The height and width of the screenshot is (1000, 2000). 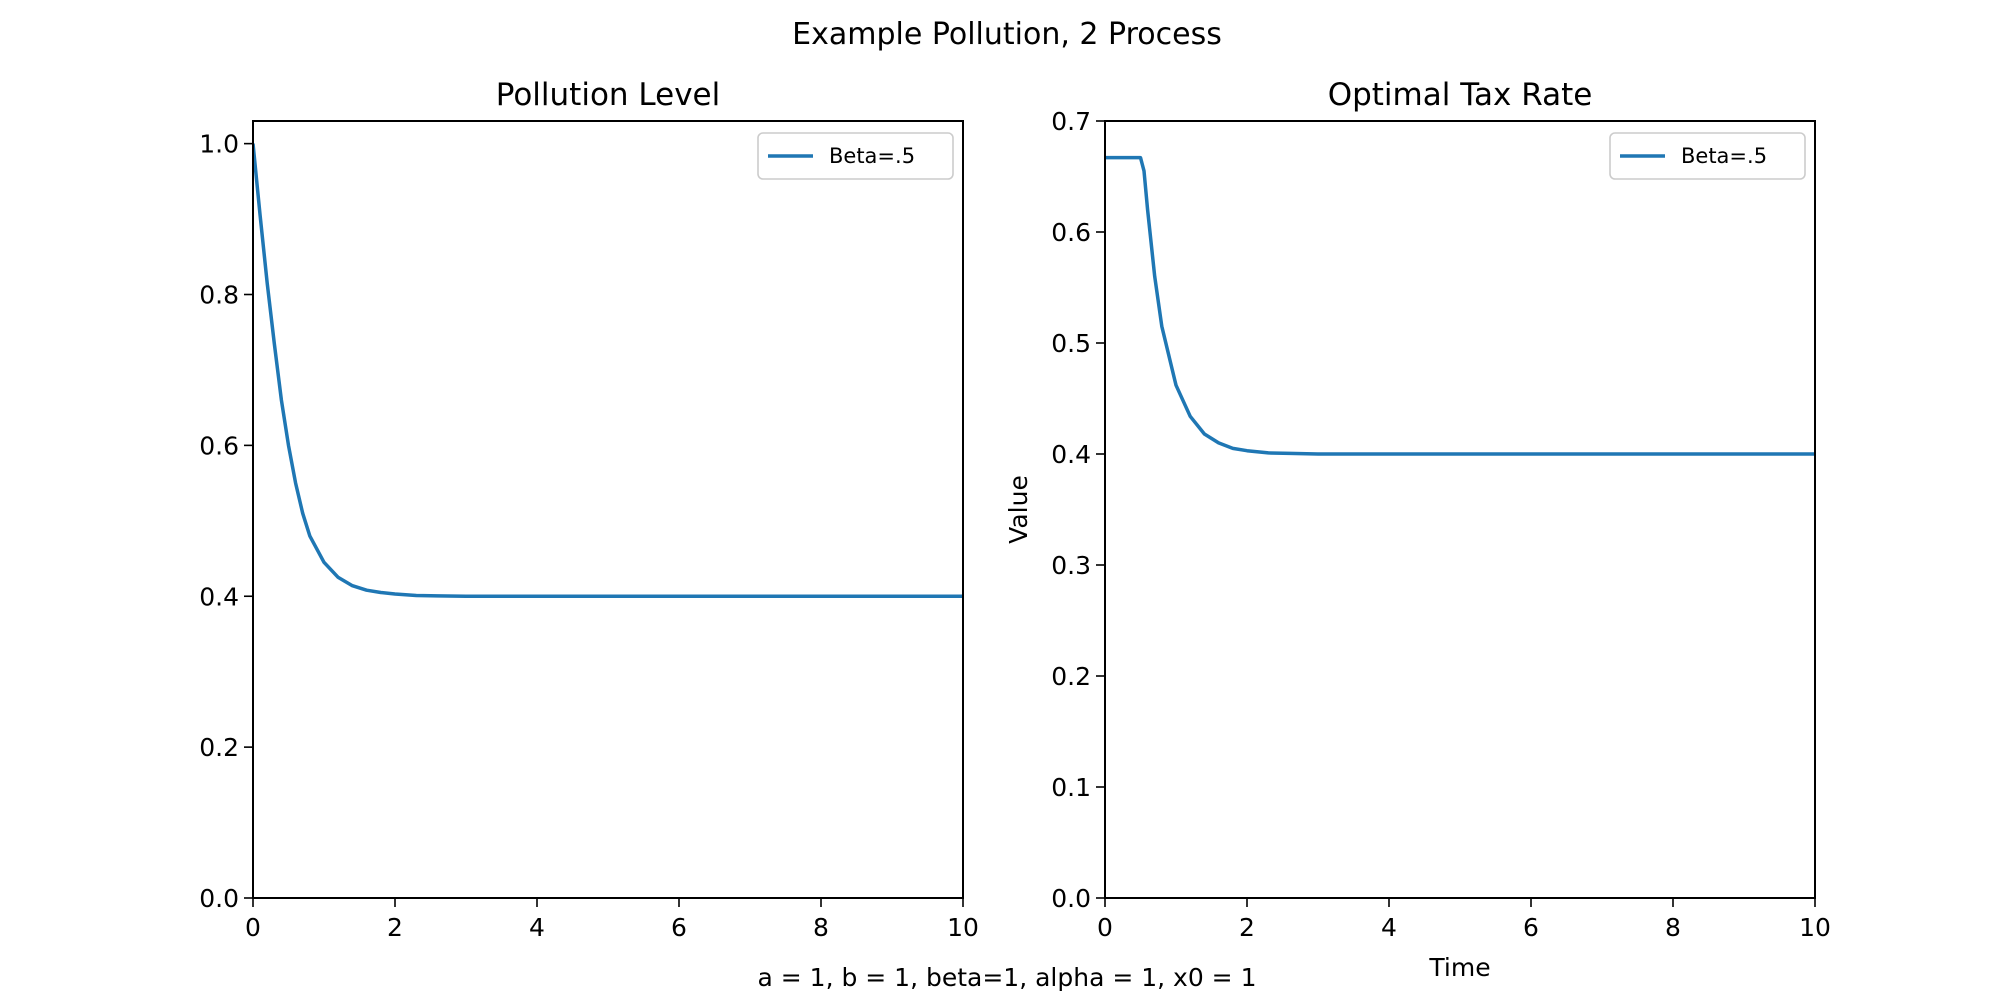 I want to click on panel-title: Pollution Level, so click(x=608, y=95).